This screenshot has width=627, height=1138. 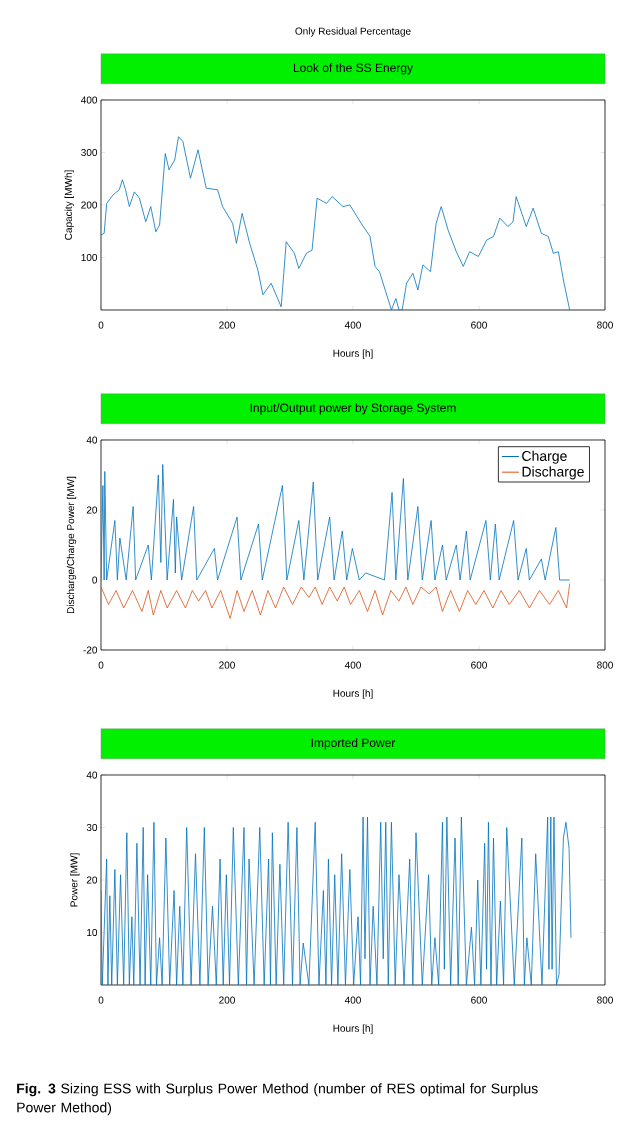 I want to click on chart-title: Look of the SS Energy, so click(x=353, y=69).